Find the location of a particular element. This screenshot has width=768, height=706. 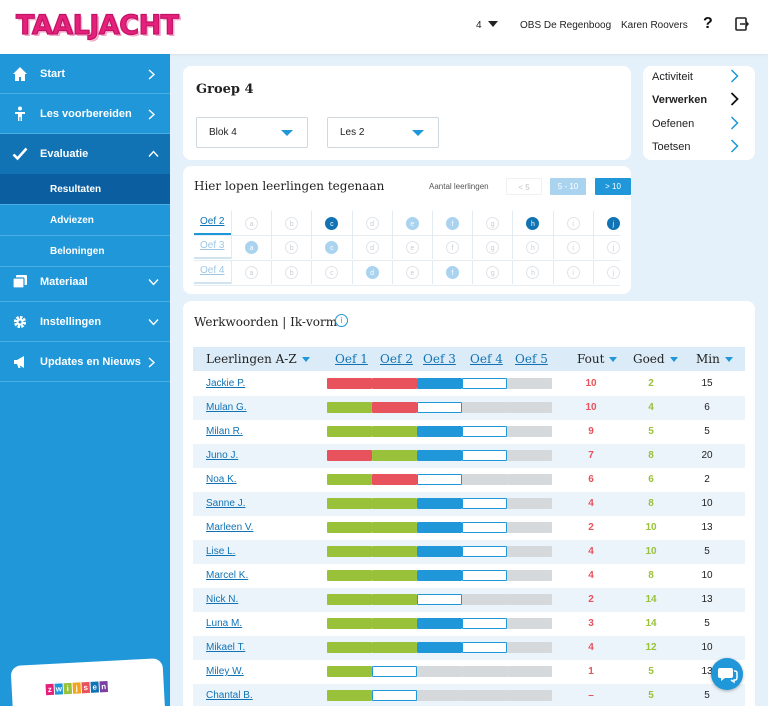

goed-count: 8 is located at coordinates (651, 455).